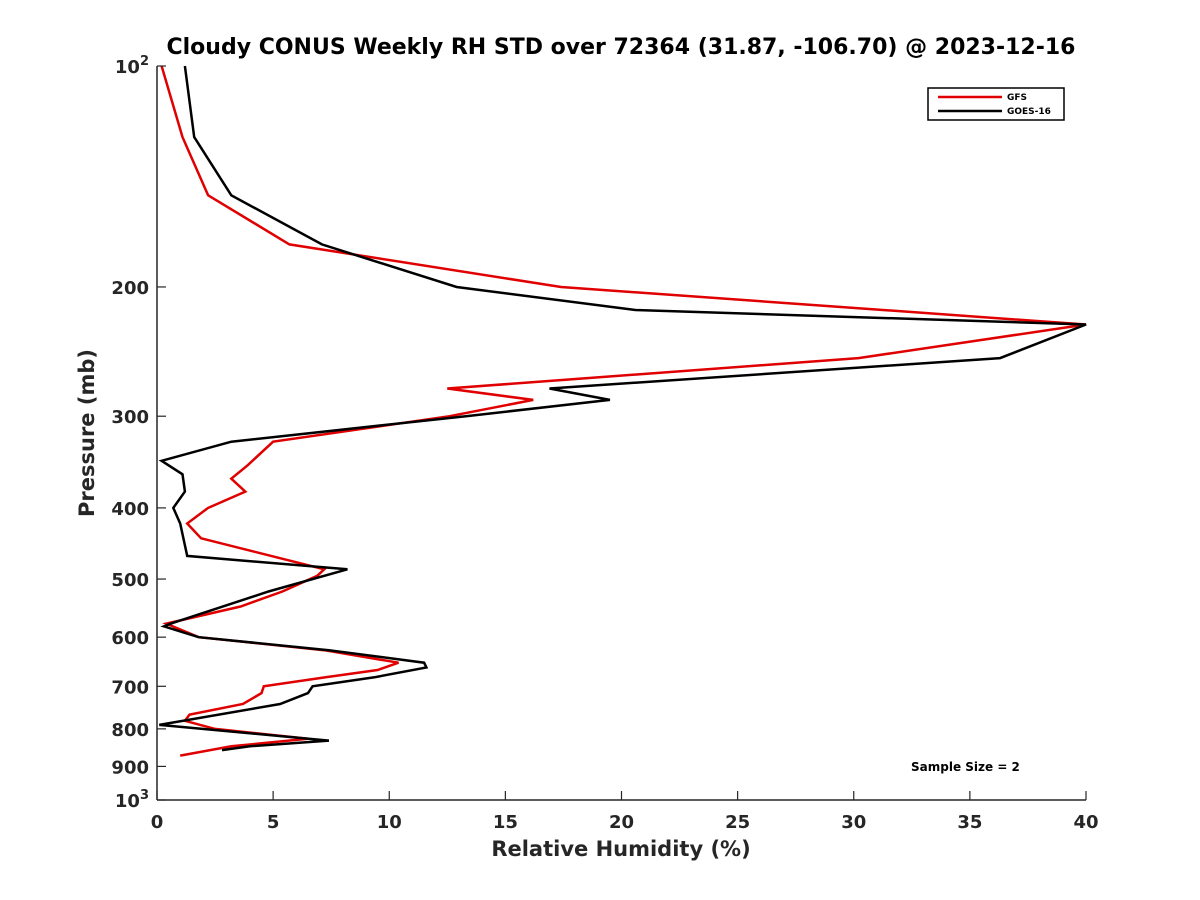  I want to click on y-tick-label: 500, so click(130, 580).